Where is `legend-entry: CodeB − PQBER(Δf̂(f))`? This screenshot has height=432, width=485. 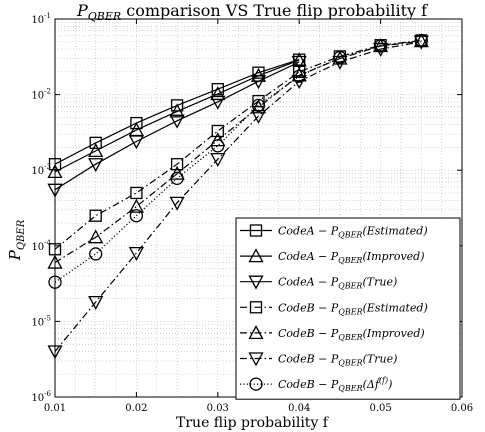 legend-entry: CodeB − PQBER(Δf̂(f)) is located at coordinates (316, 384).